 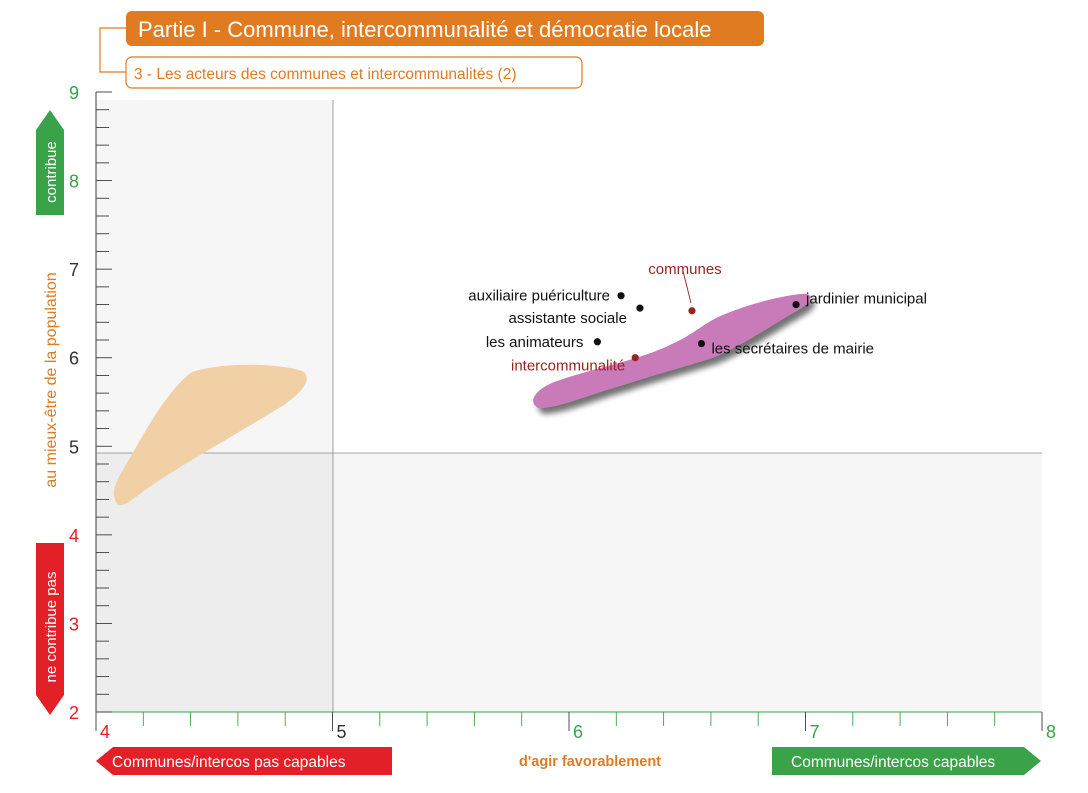 What do you see at coordinates (51, 172) in the screenshot?
I see `contribue-tag-label: contribue` at bounding box center [51, 172].